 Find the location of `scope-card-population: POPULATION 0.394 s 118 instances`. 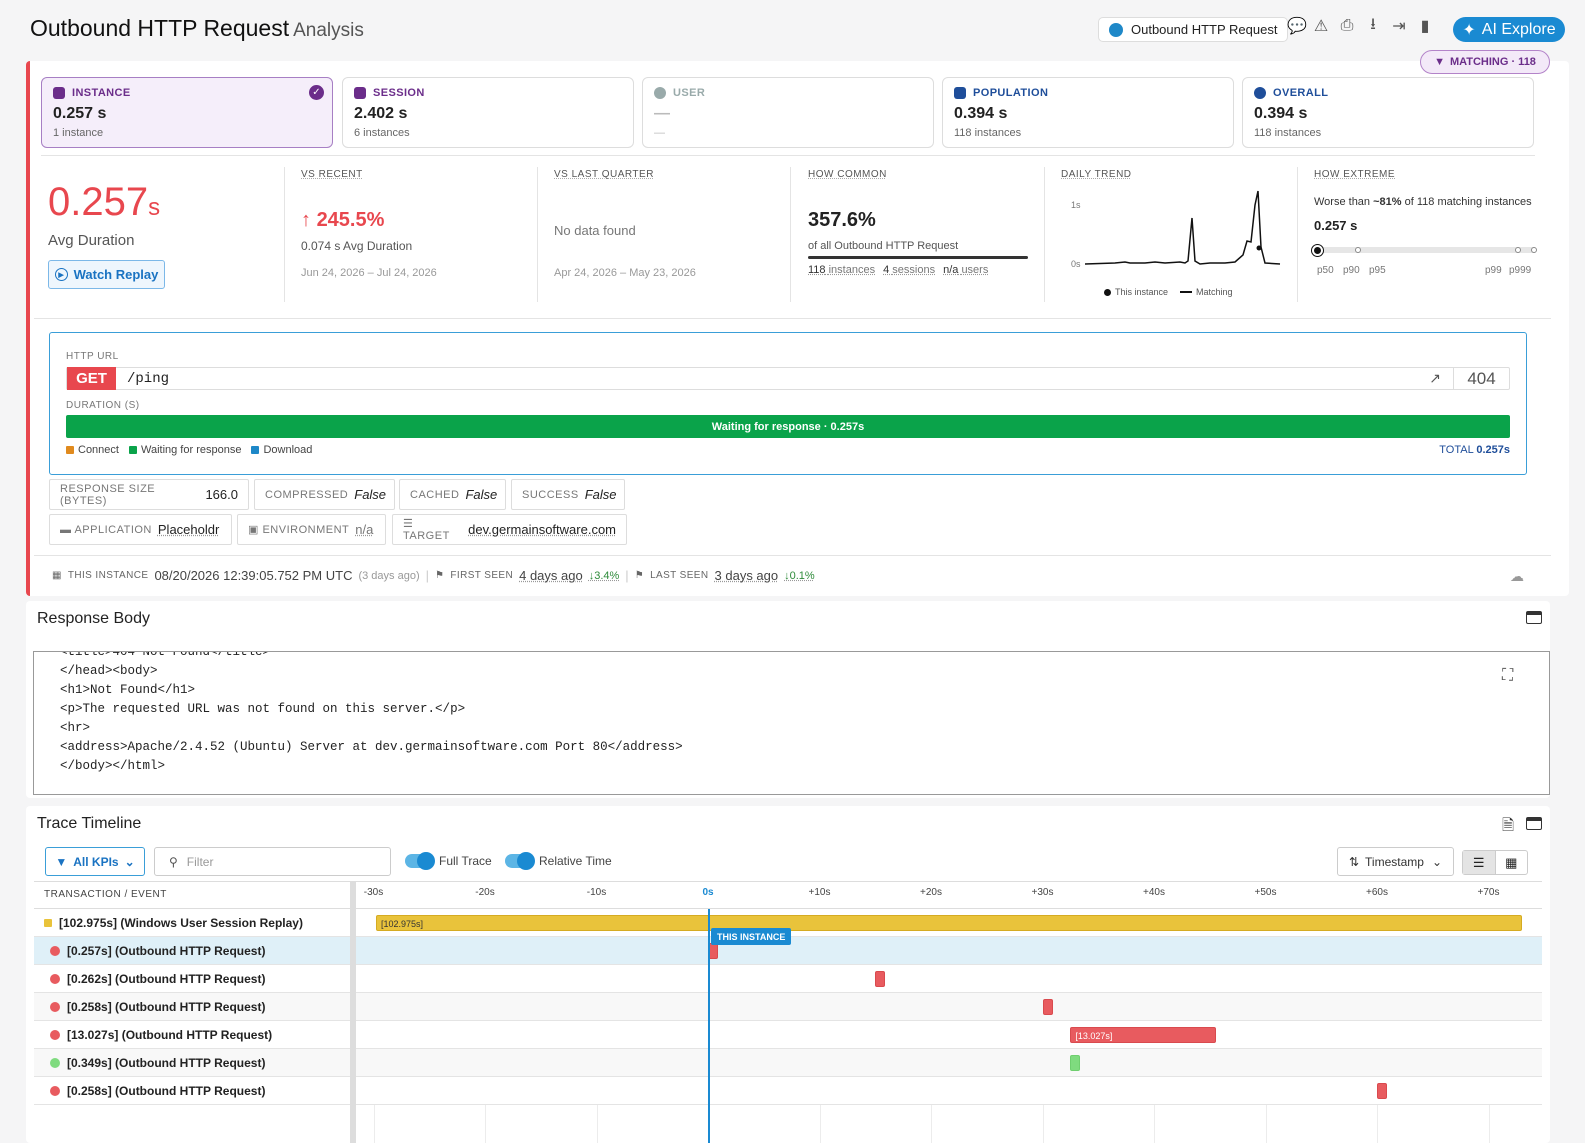

scope-card-population: POPULATION 0.394 s 118 instances is located at coordinates (1088, 112).